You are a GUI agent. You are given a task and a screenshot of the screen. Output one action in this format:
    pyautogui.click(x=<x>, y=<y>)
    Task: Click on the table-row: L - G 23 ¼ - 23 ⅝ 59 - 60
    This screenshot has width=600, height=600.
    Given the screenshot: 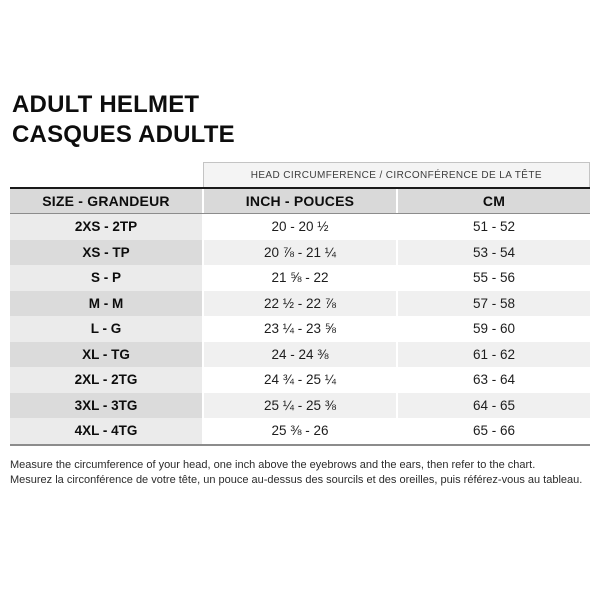 What is the action you would take?
    pyautogui.click(x=300, y=329)
    